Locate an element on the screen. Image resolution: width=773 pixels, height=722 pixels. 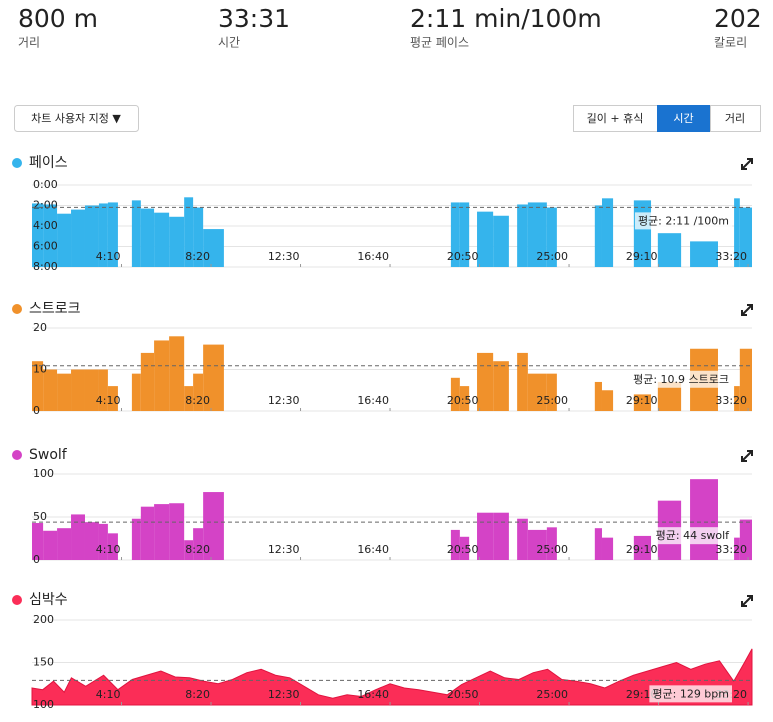
y-tick-label: 6:00 is located at coordinates (45, 246).